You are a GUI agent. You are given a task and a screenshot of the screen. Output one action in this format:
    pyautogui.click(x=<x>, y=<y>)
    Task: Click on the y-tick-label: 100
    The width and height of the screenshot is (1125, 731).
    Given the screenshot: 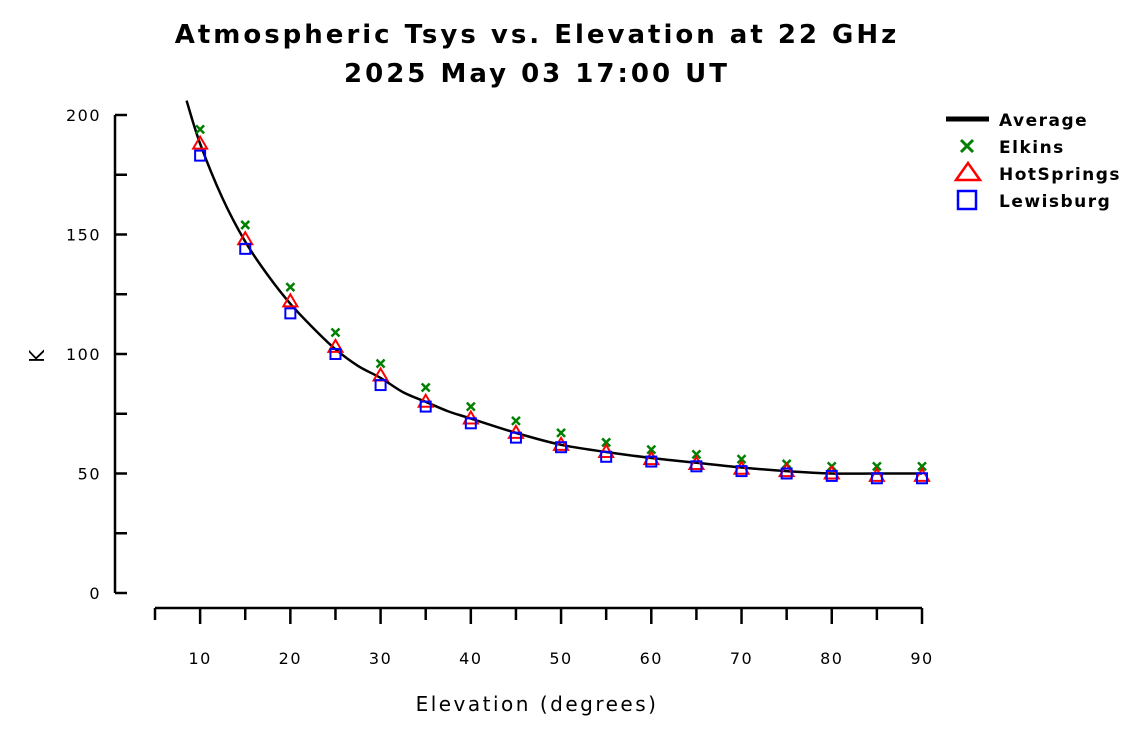 What is the action you would take?
    pyautogui.click(x=83, y=354)
    